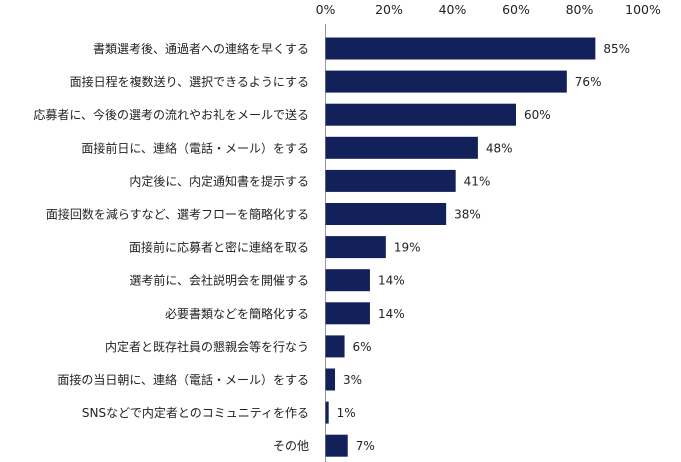 Image resolution: width=681 pixels, height=462 pixels. What do you see at coordinates (237, 313) in the screenshot?
I see `category-label: 必要書類などを簡略化する` at bounding box center [237, 313].